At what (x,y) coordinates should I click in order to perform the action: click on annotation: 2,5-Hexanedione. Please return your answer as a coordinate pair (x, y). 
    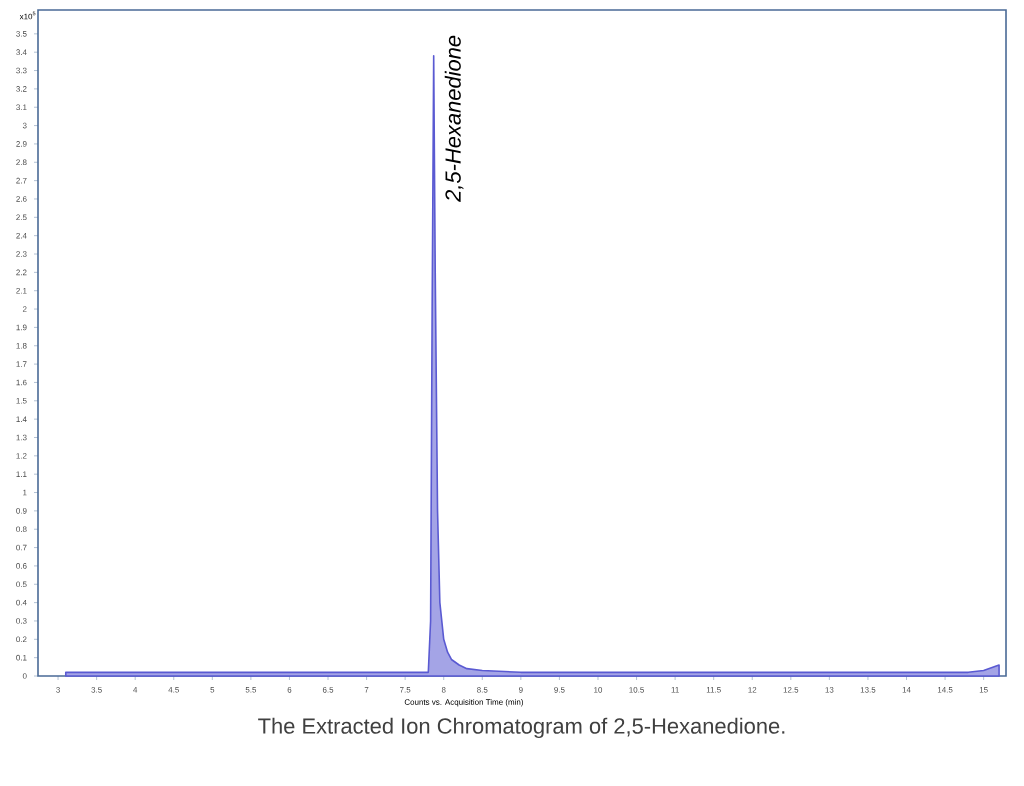
    Looking at the image, I should click on (454, 118).